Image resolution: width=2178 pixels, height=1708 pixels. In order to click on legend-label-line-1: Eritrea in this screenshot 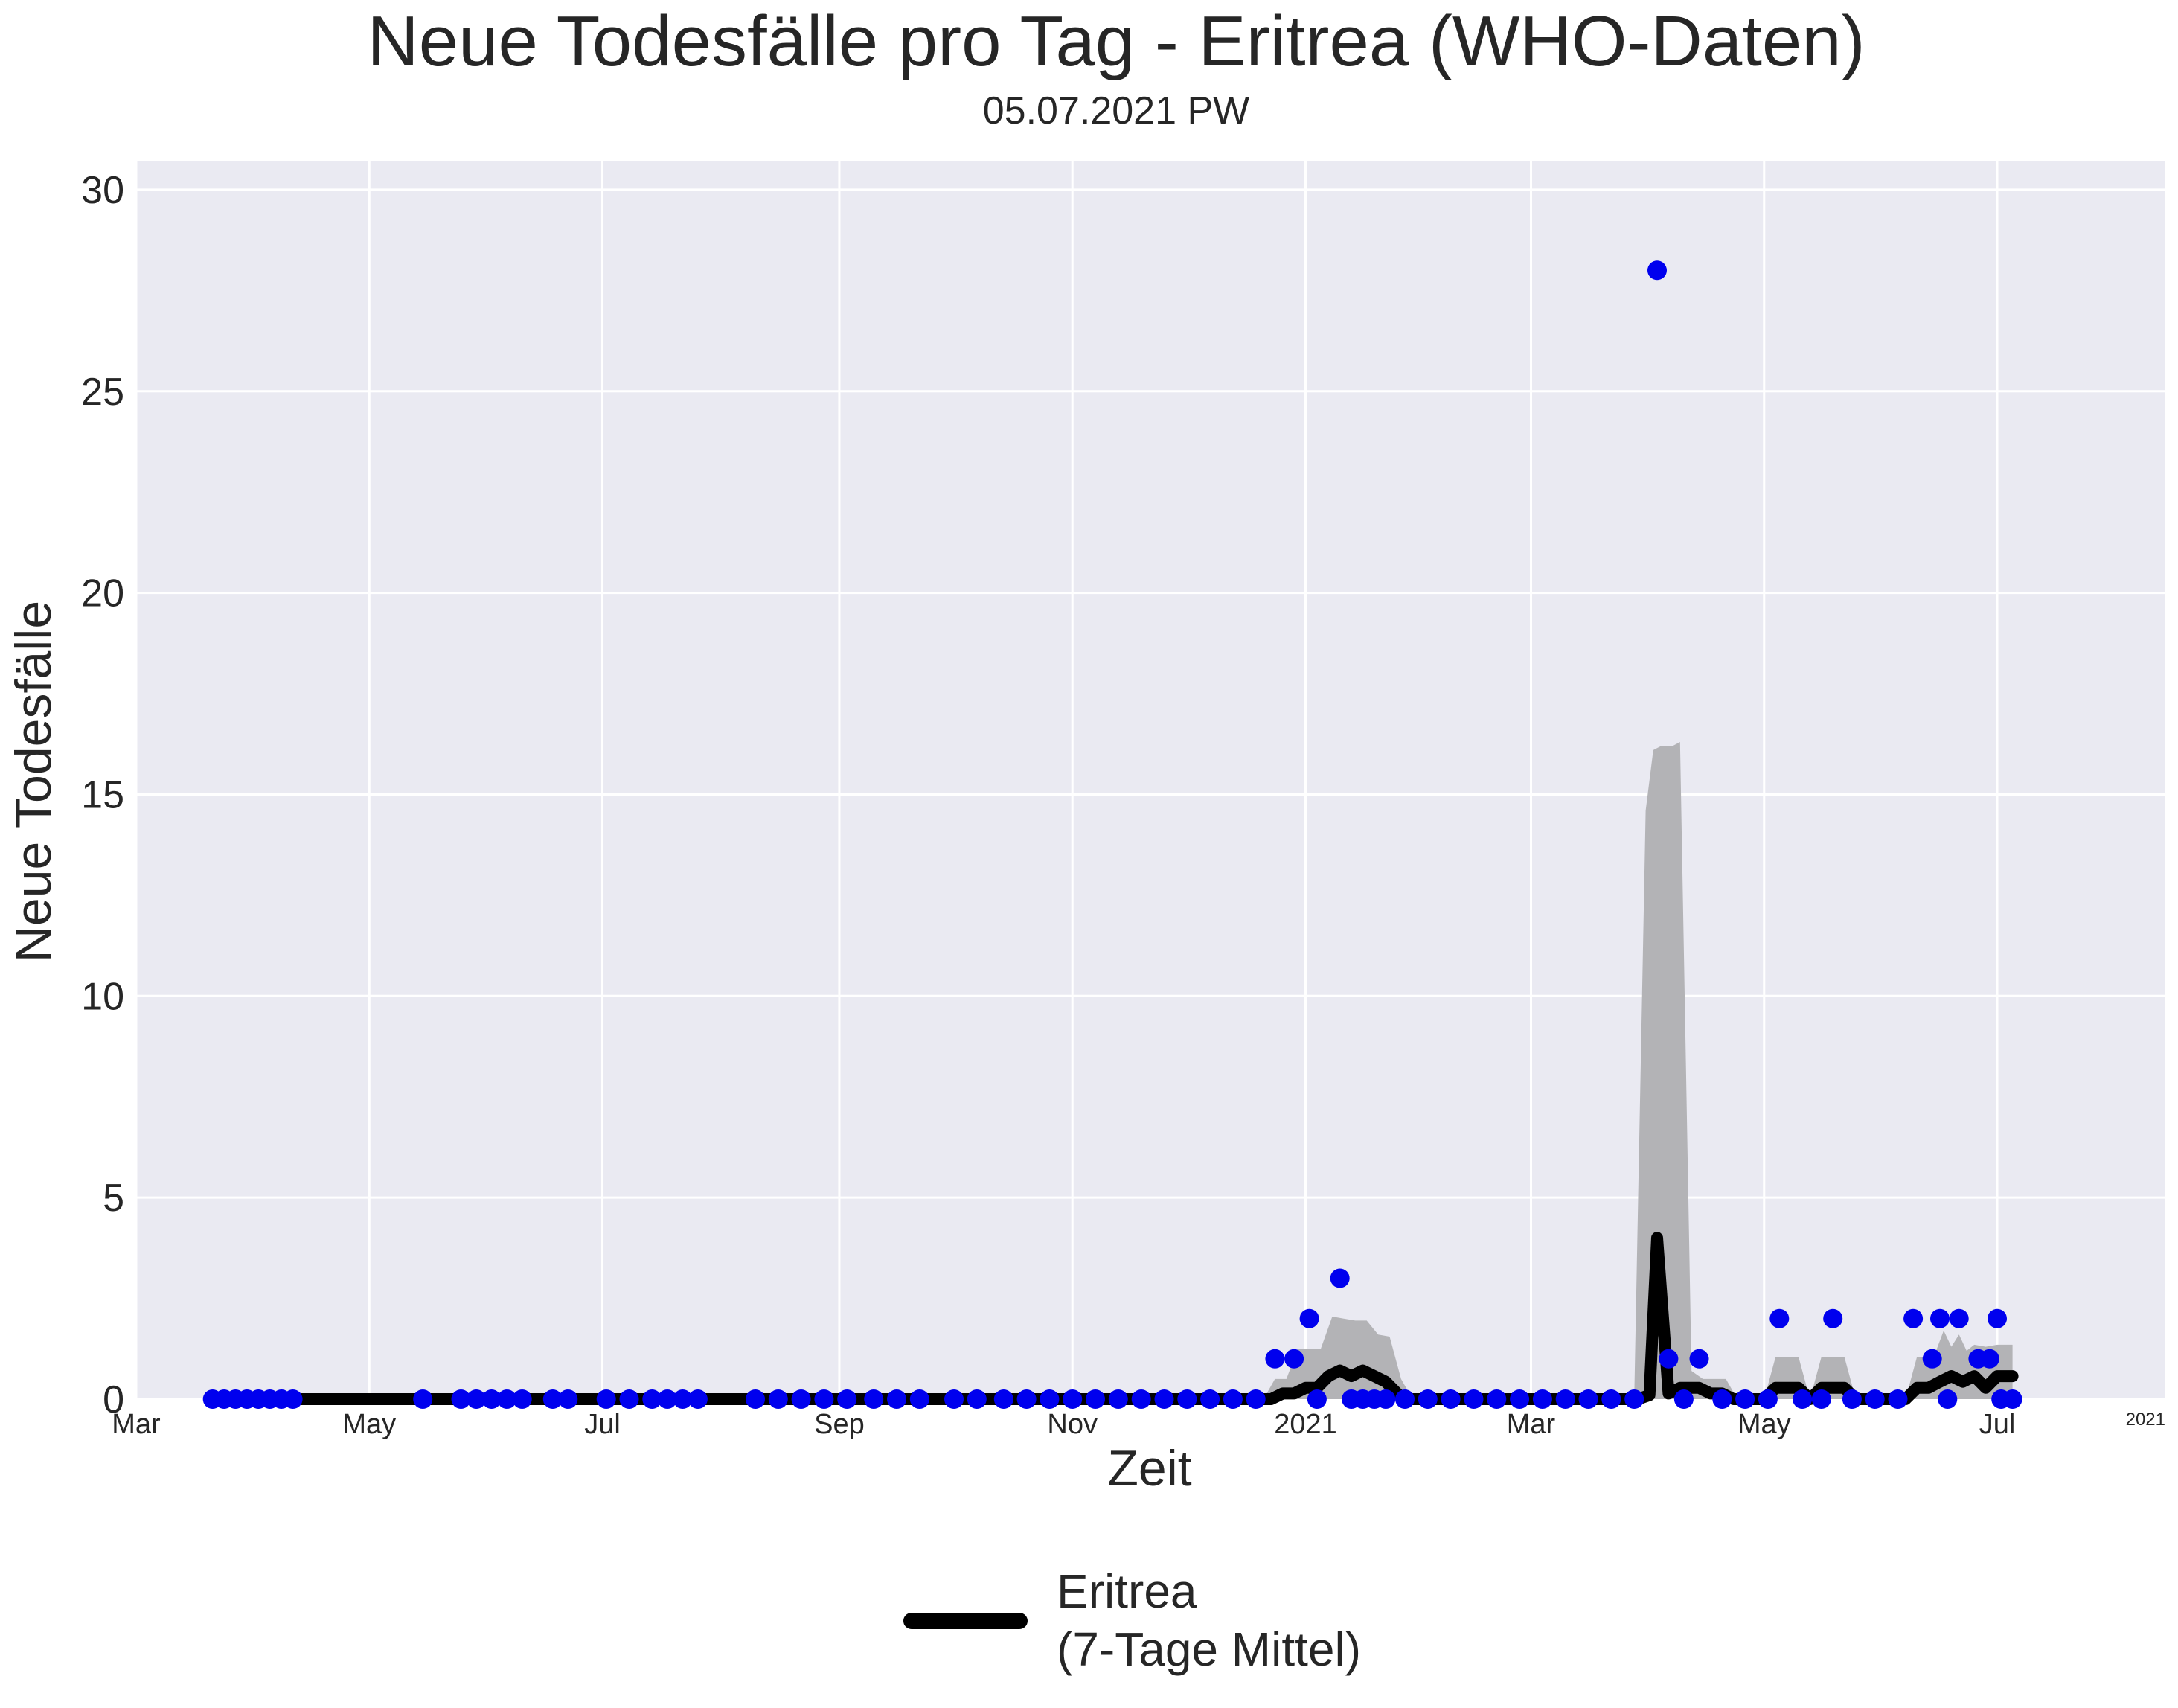, I will do `click(1127, 1591)`.